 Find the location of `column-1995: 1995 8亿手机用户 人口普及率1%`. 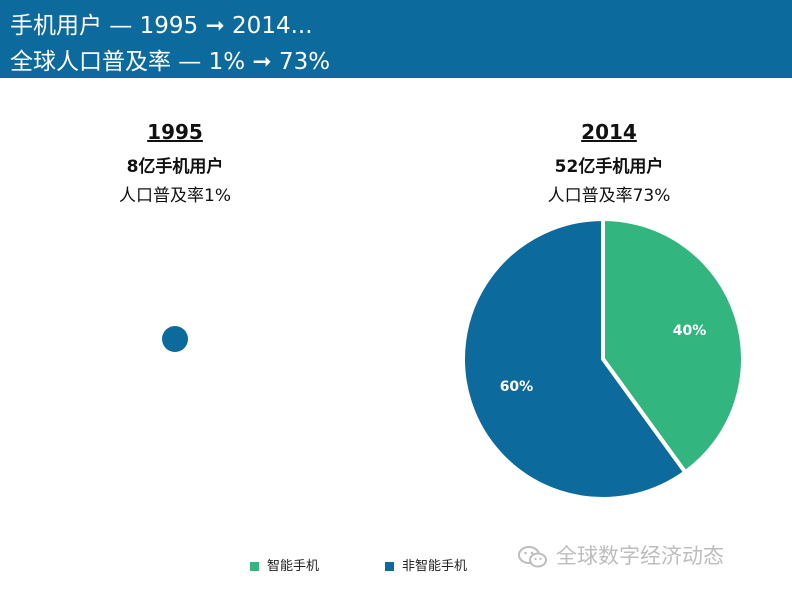

column-1995: 1995 8亿手机用户 人口普及率1% is located at coordinates (175, 163).